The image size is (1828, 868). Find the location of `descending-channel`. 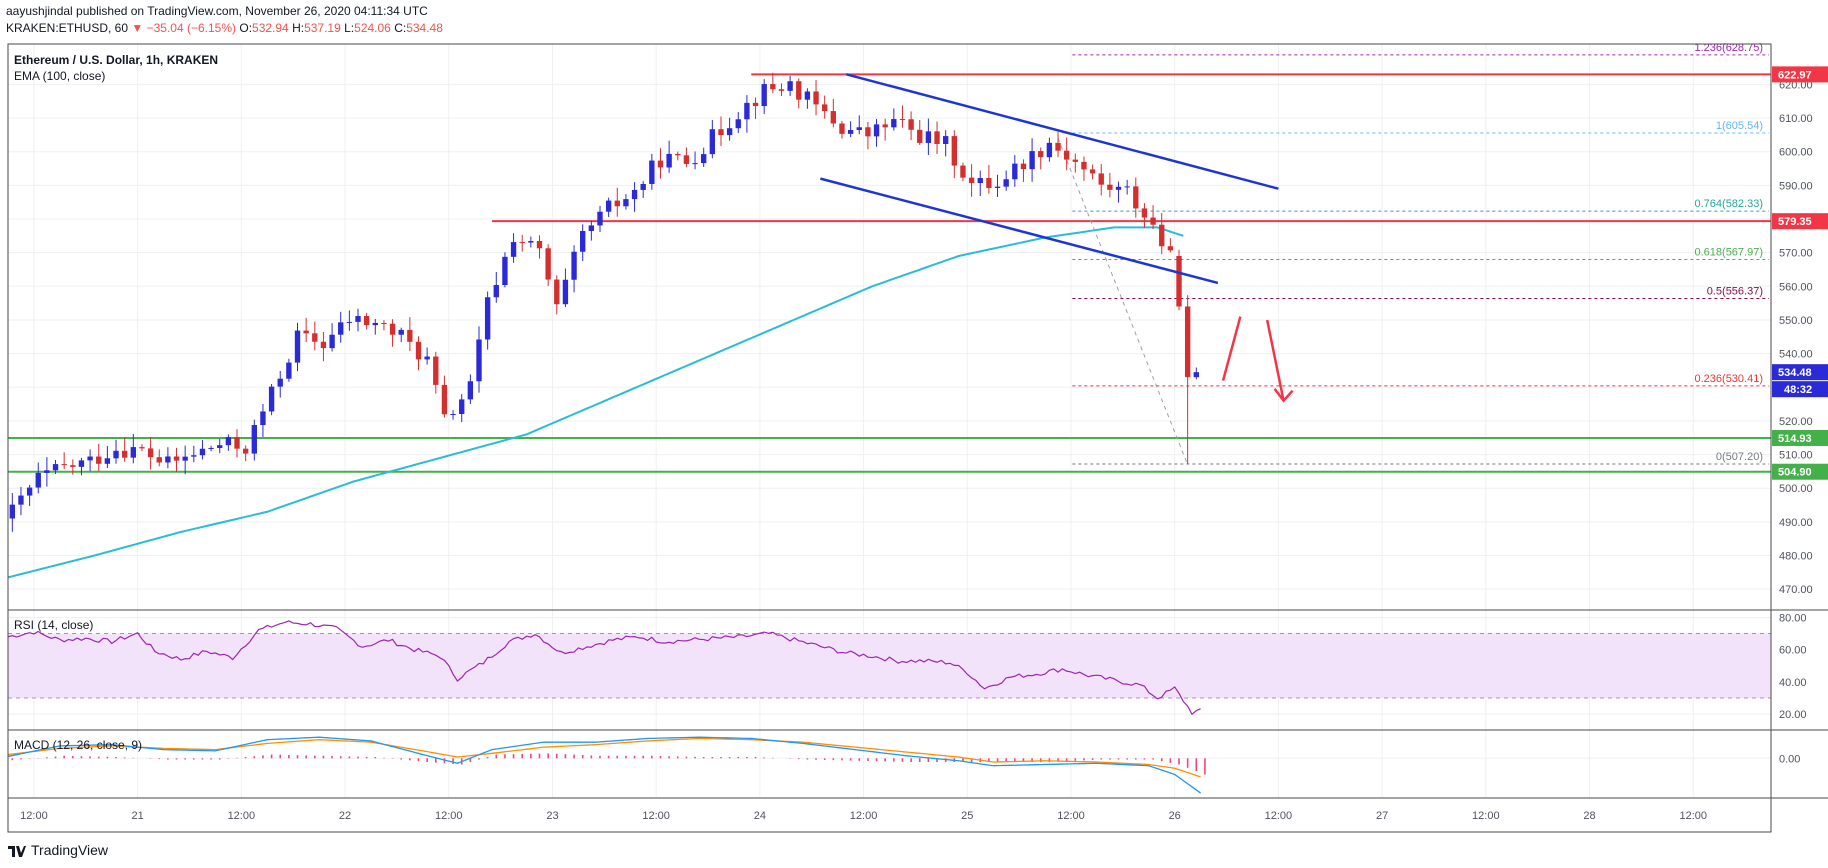

descending-channel is located at coordinates (1049, 179).